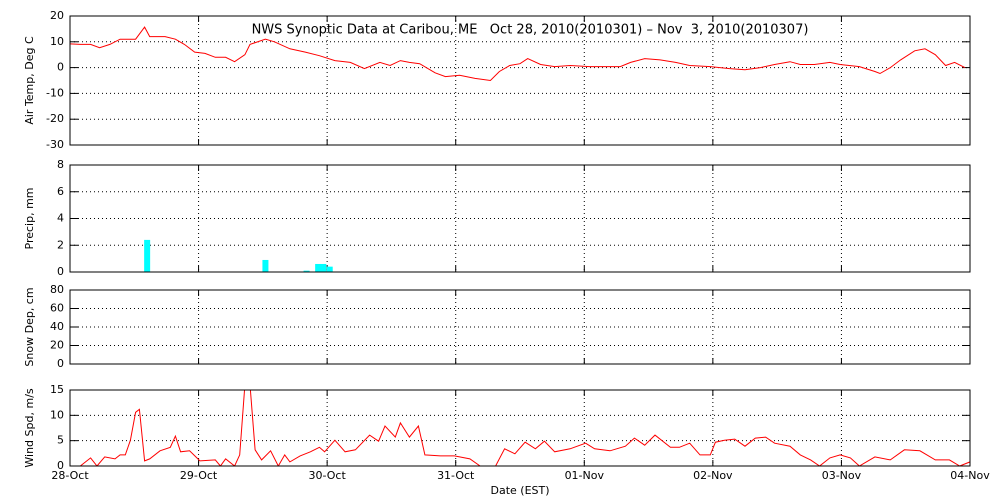 This screenshot has width=1000, height=500. Describe the element at coordinates (57, 289) in the screenshot. I see `y-tick-label: 80` at that location.